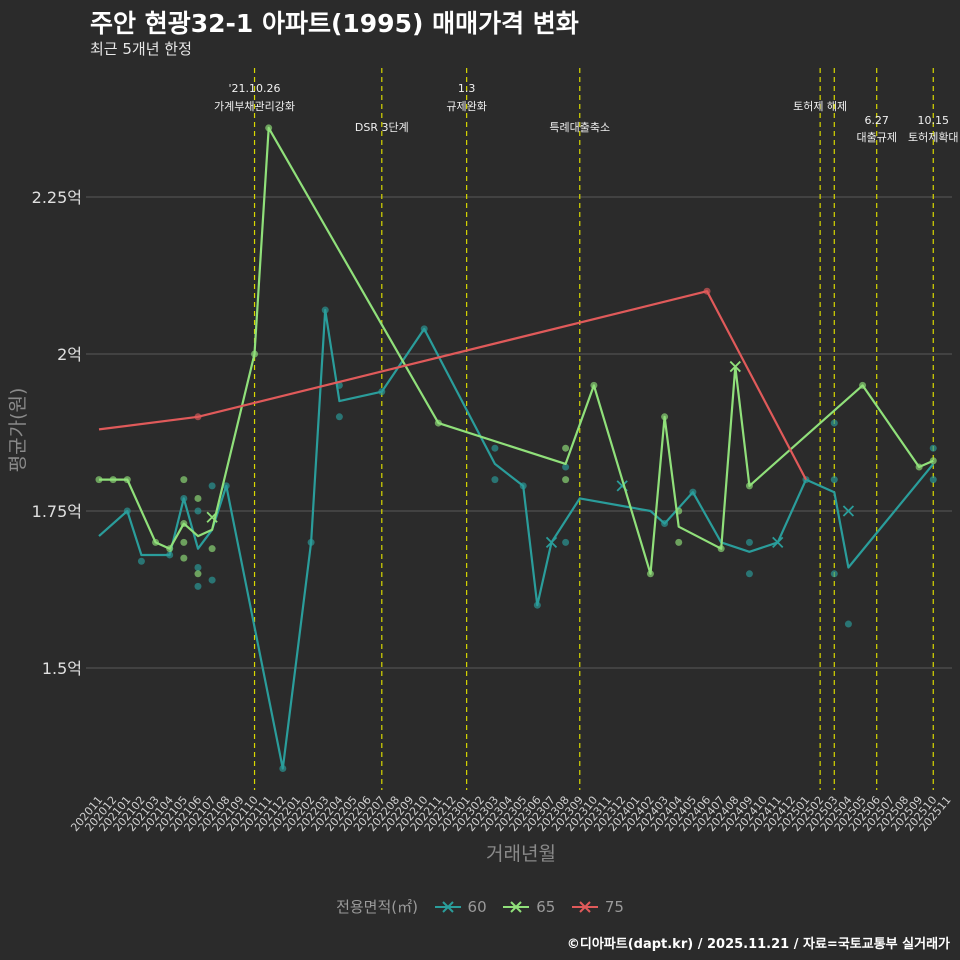  What do you see at coordinates (255, 88) in the screenshot?
I see `event-date-label: '21.10.26` at bounding box center [255, 88].